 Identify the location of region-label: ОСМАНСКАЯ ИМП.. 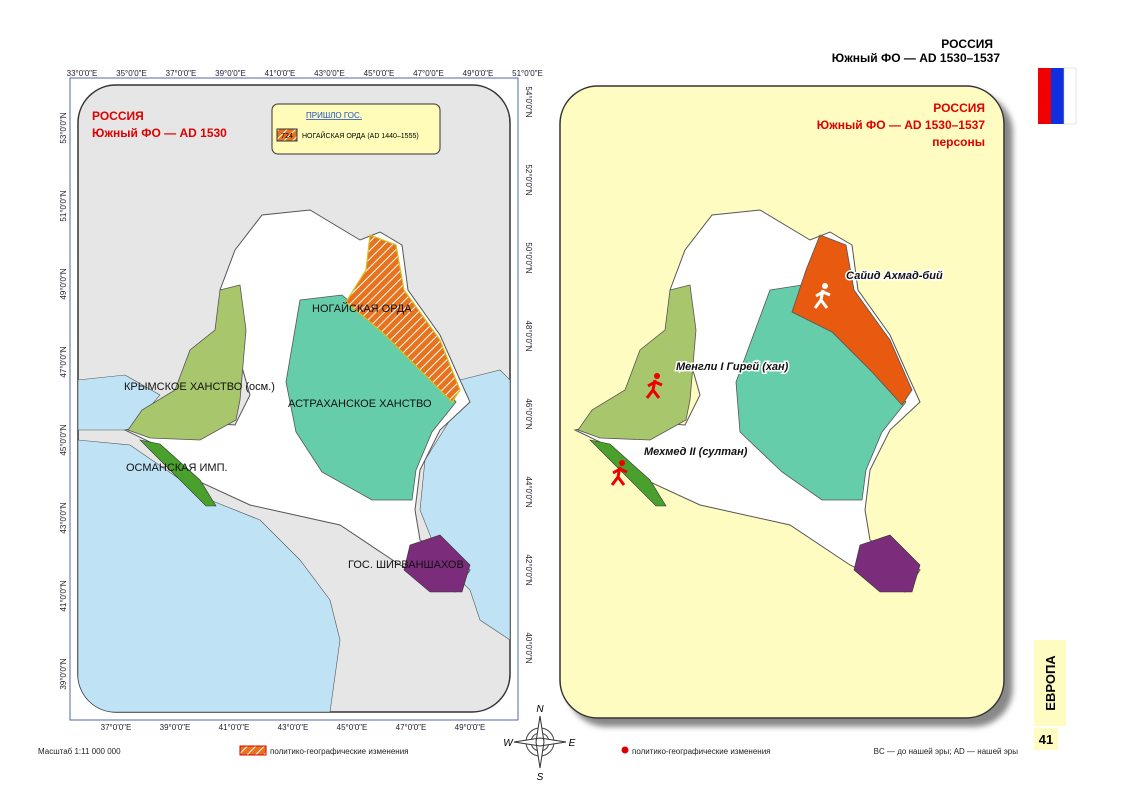
(177, 468).